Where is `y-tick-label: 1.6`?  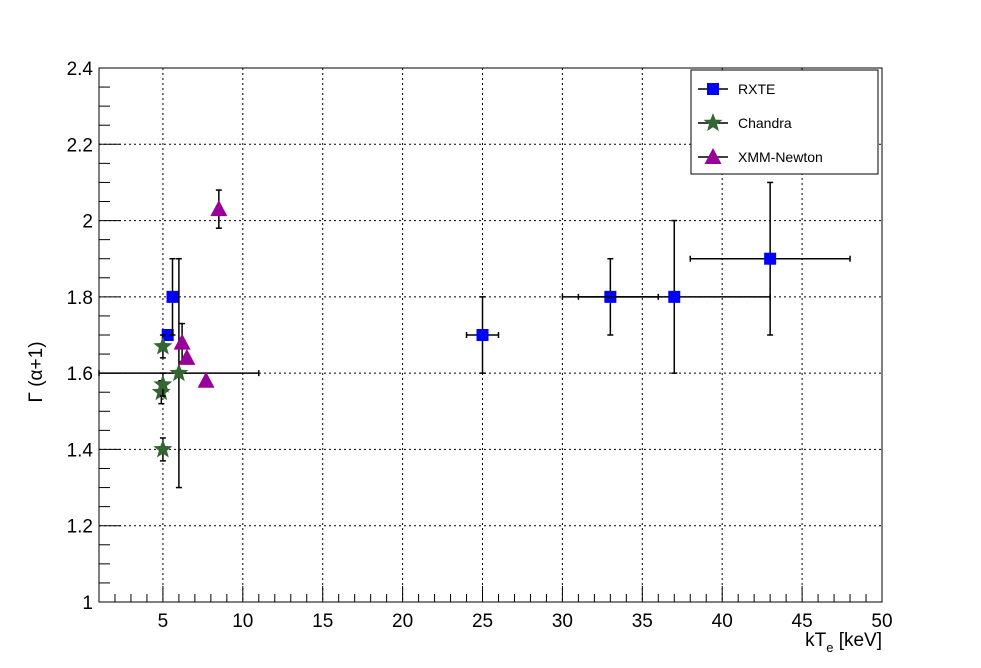
y-tick-label: 1.6 is located at coordinates (80, 374).